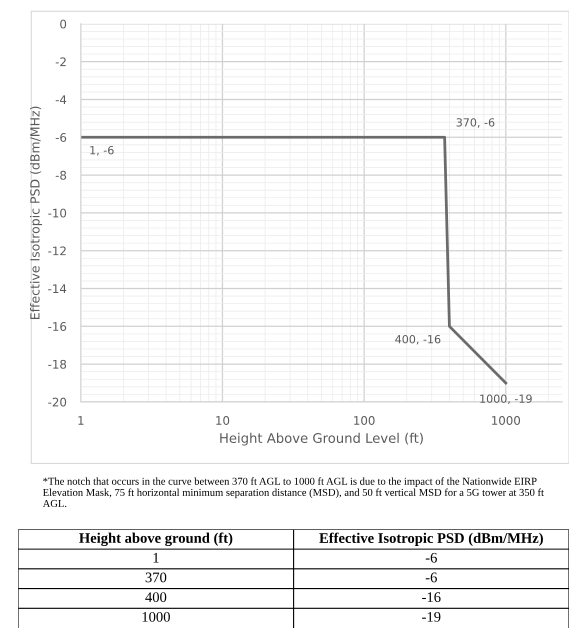  I want to click on y-tick-label: -12, so click(57, 251).